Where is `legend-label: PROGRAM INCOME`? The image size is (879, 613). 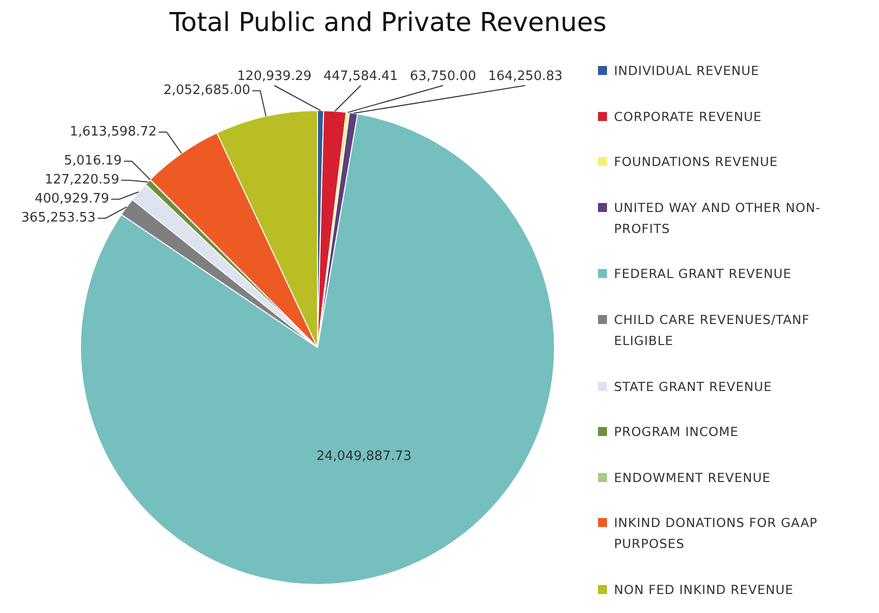 legend-label: PROGRAM INCOME is located at coordinates (676, 432).